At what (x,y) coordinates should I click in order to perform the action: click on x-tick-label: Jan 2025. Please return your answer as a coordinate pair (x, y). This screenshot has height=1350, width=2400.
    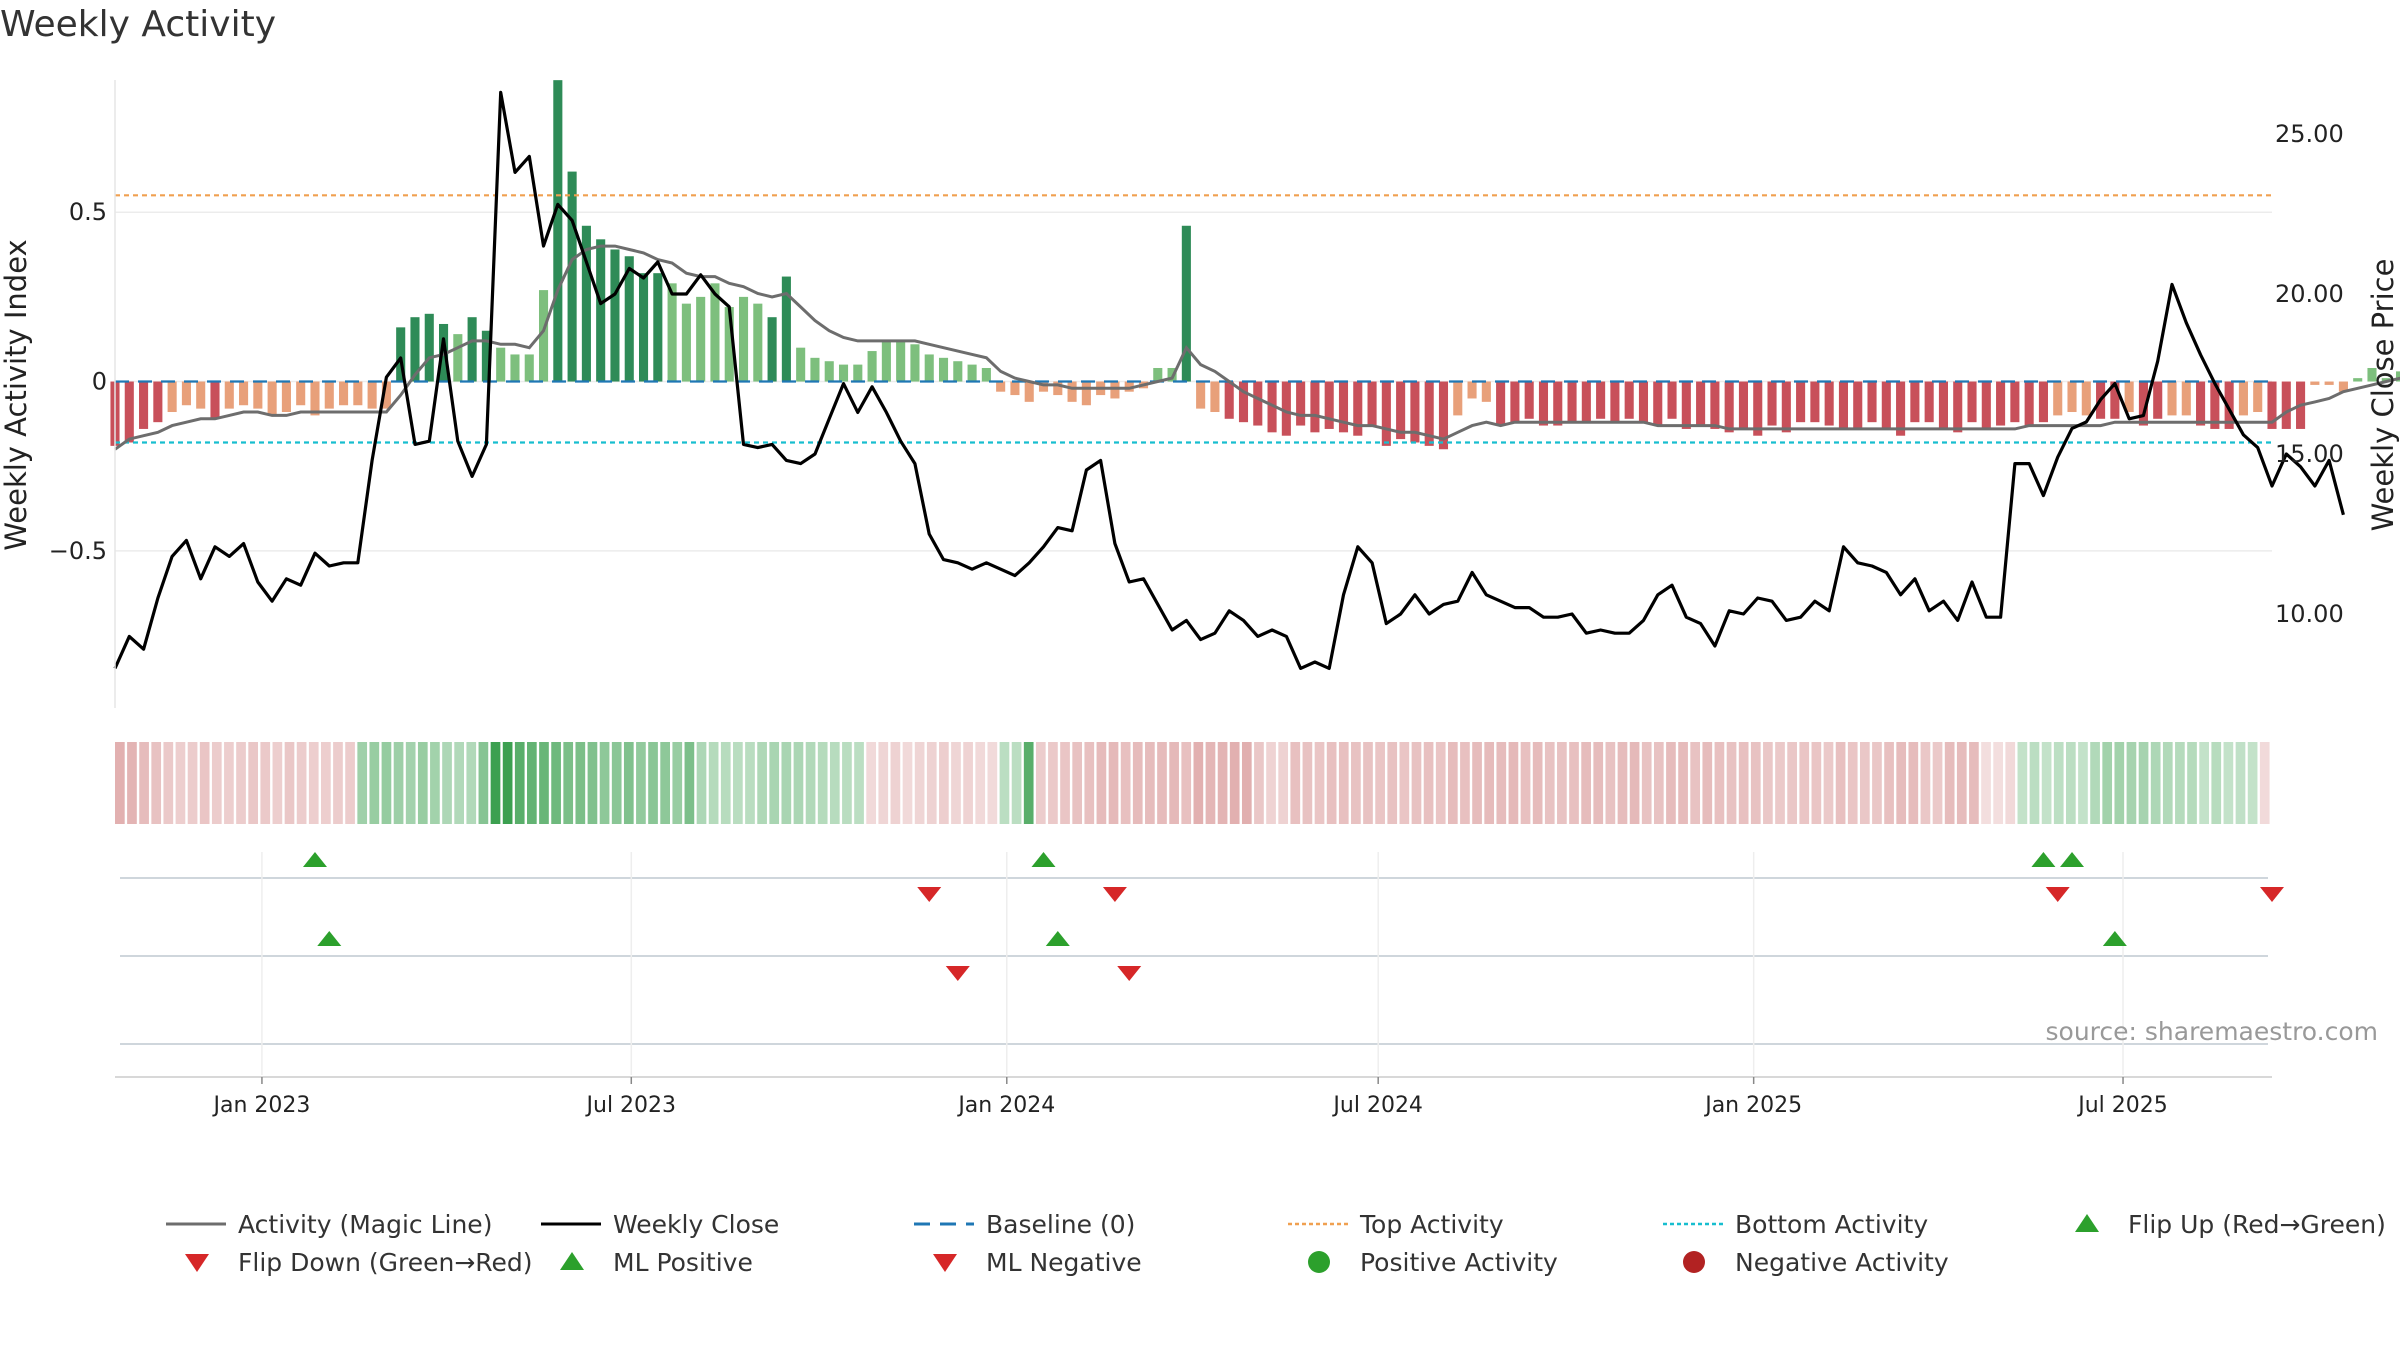
    Looking at the image, I should click on (1752, 1105).